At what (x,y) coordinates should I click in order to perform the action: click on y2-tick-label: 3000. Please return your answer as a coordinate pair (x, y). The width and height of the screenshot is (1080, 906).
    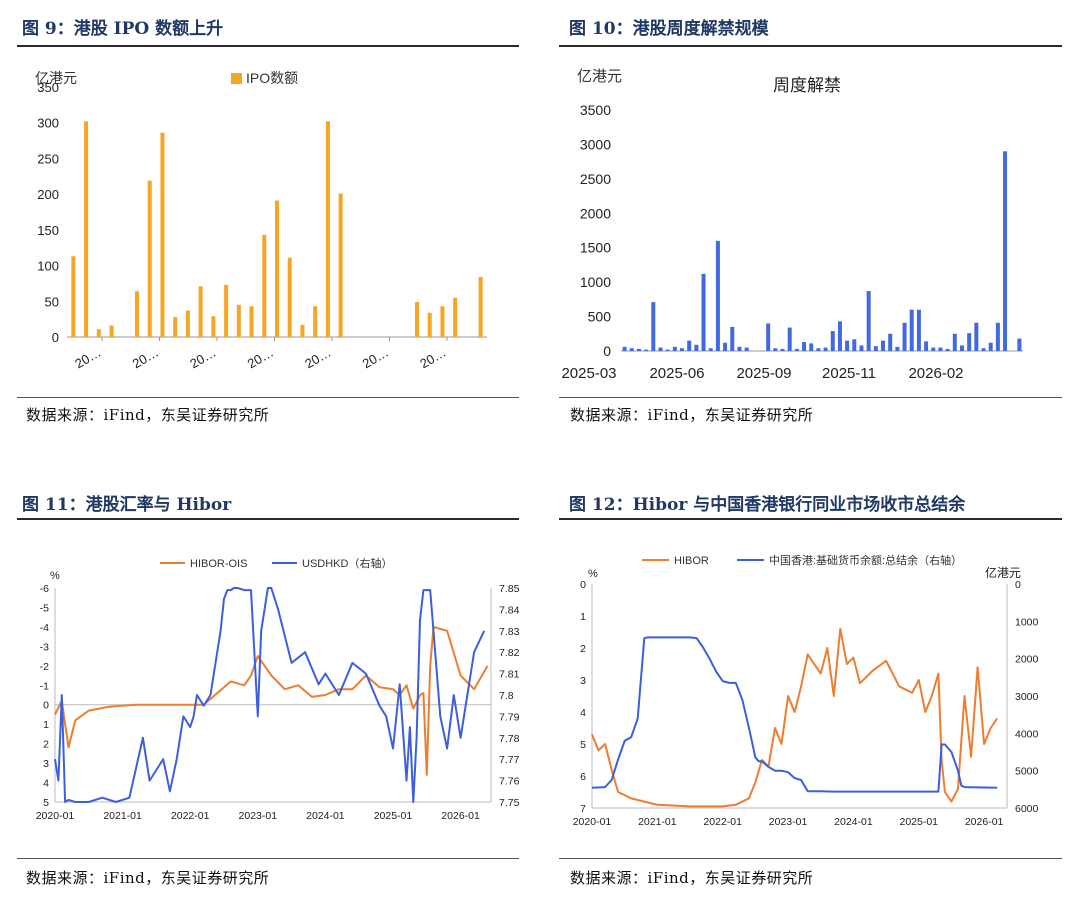
    Looking at the image, I should click on (1027, 697).